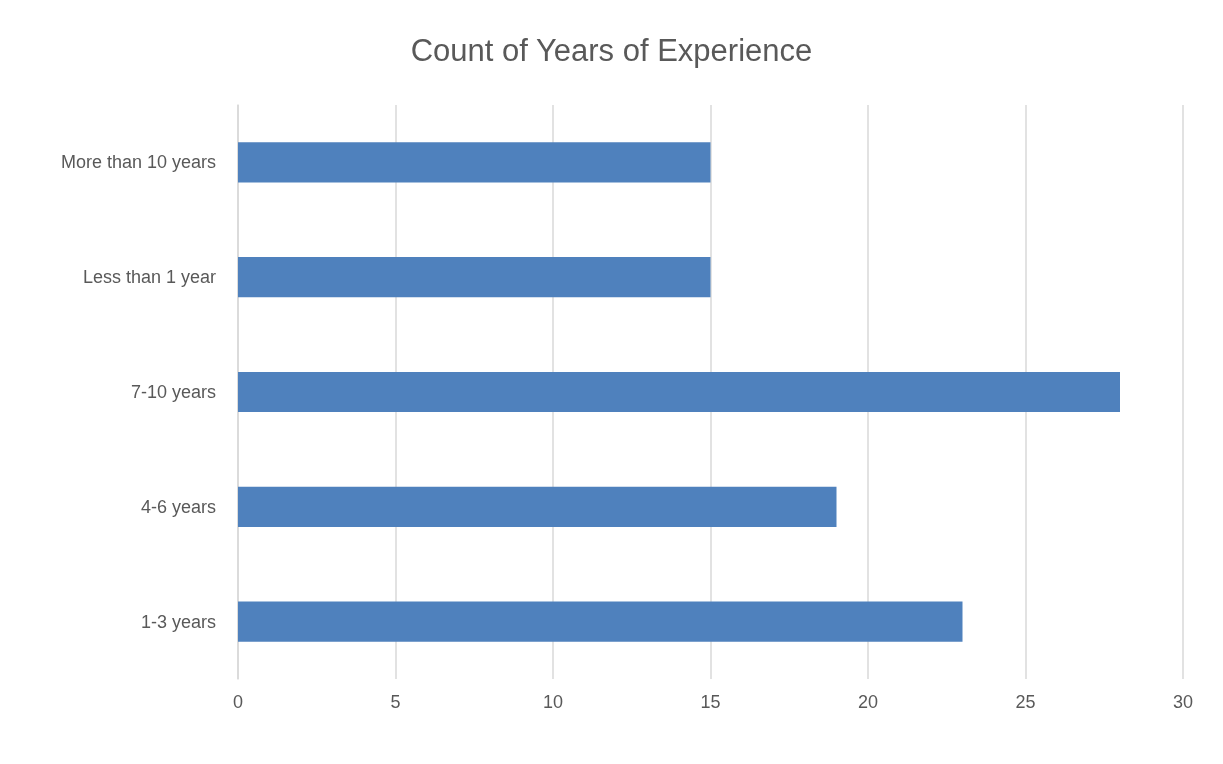 The height and width of the screenshot is (764, 1223). What do you see at coordinates (1025, 702) in the screenshot?
I see `x-tick-label: 25` at bounding box center [1025, 702].